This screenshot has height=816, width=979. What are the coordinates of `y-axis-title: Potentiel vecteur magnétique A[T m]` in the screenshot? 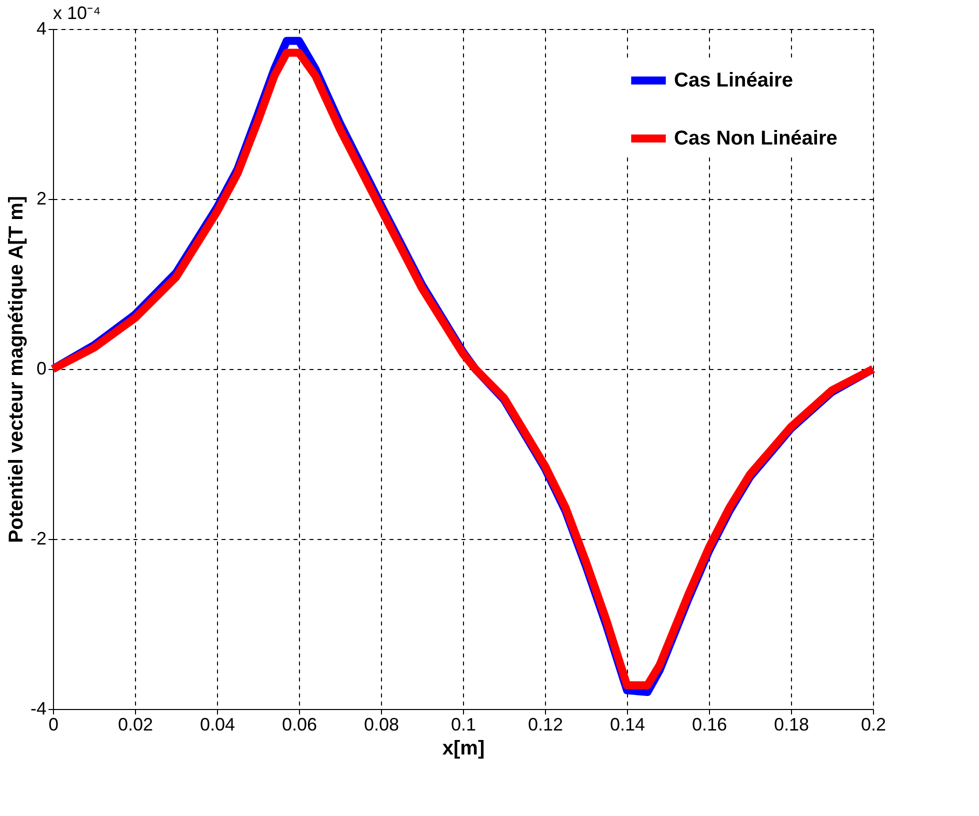 It's located at (16, 370).